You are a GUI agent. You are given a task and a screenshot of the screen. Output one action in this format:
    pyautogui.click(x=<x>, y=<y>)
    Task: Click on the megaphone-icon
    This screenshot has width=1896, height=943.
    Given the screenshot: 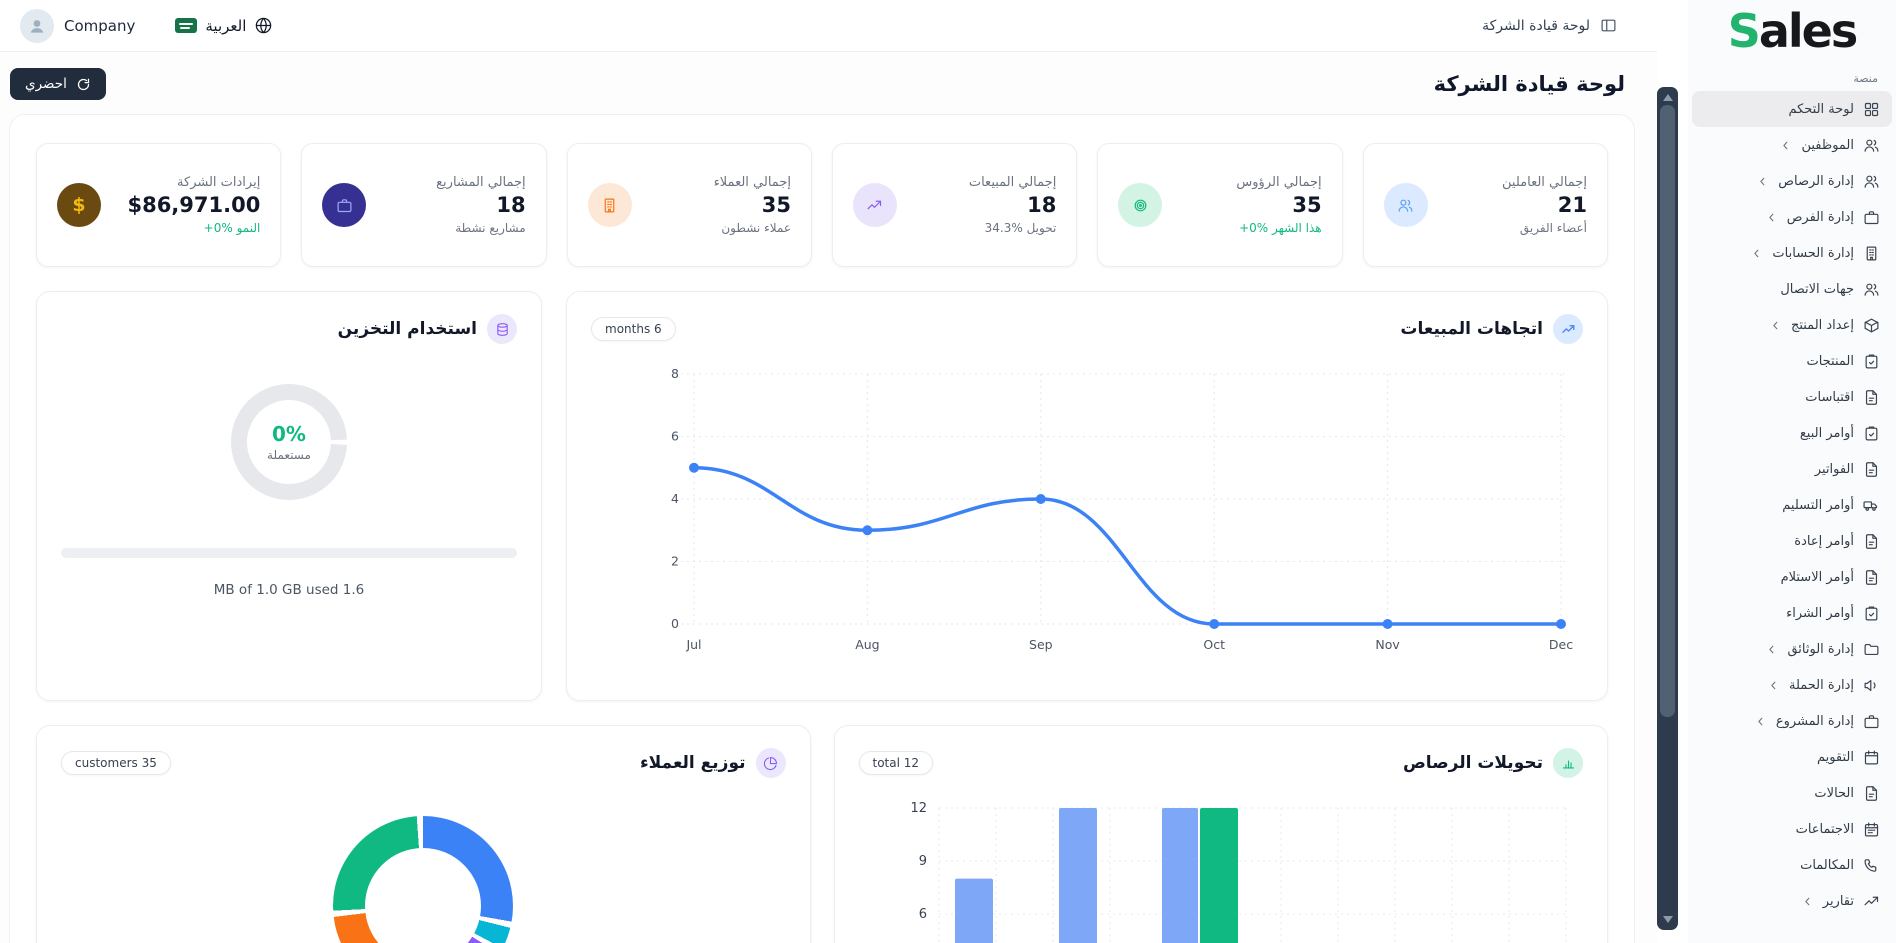 What is the action you would take?
    pyautogui.click(x=1871, y=685)
    